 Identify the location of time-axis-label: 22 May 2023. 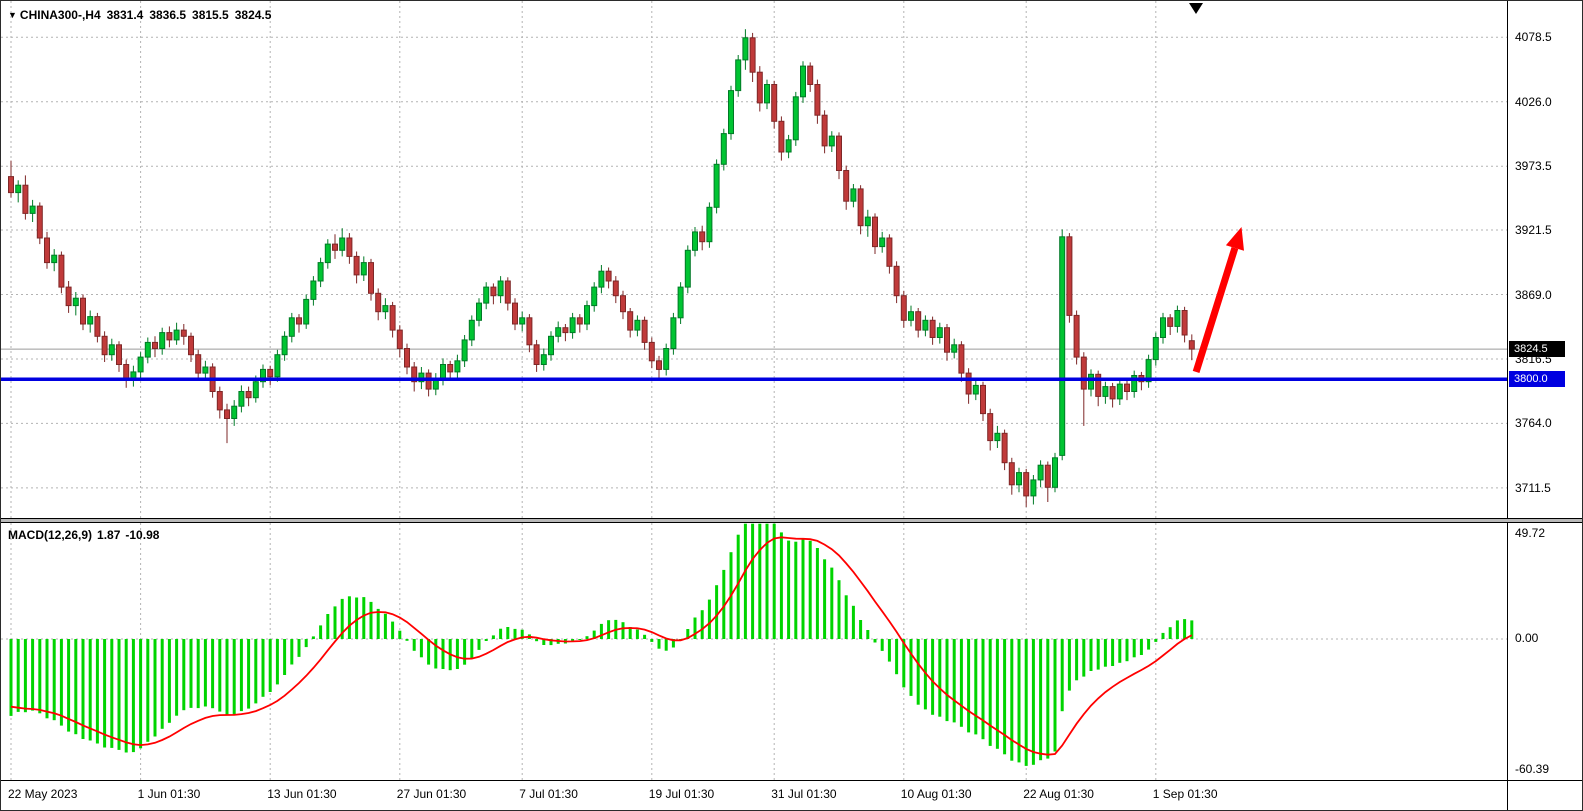
(43, 794).